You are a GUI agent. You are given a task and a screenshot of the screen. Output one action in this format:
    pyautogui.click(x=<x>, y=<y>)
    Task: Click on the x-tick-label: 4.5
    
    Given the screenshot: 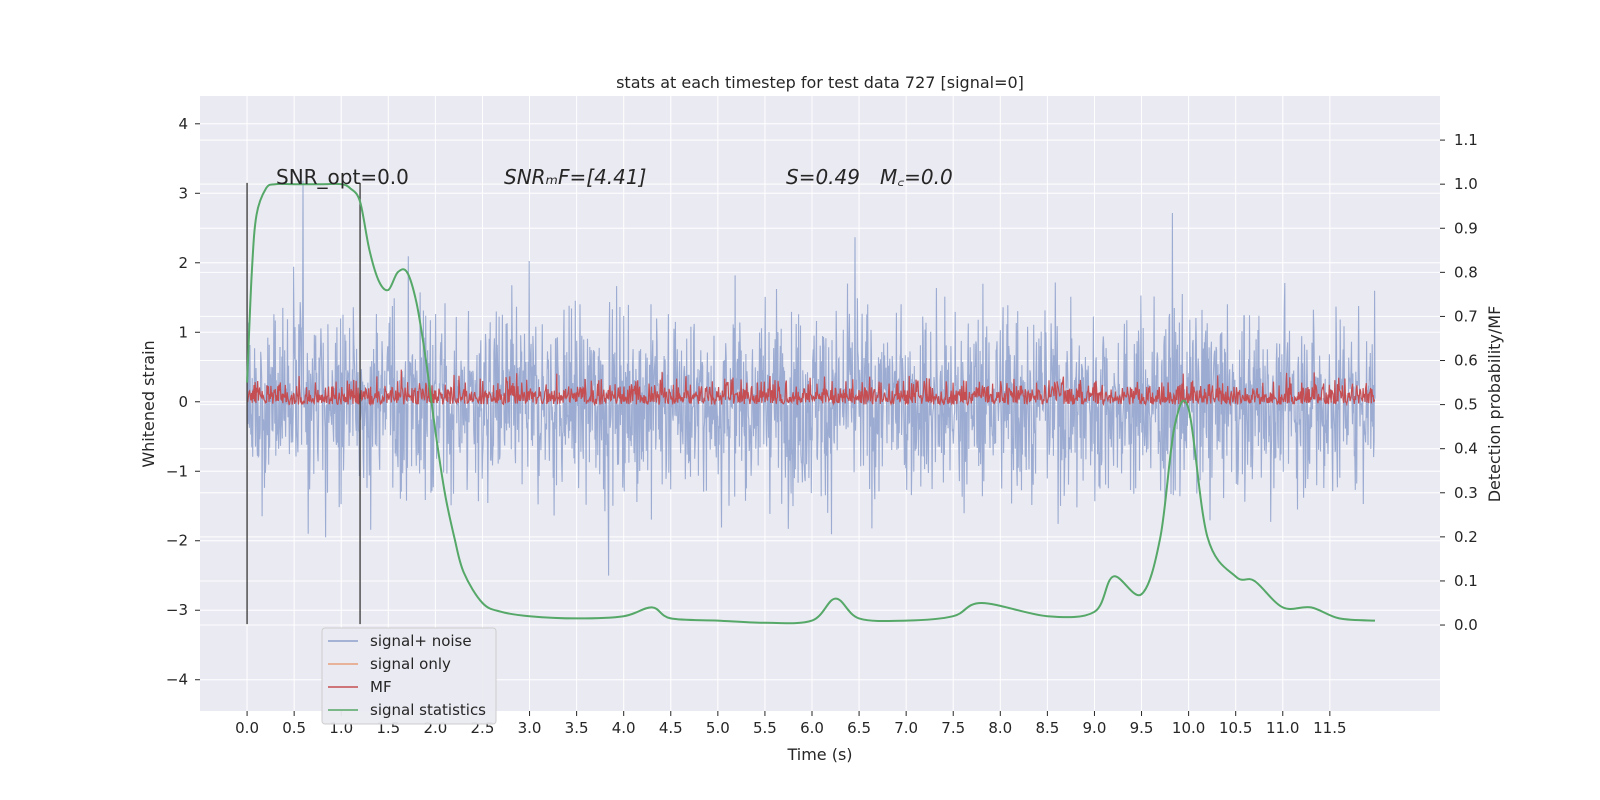 What is the action you would take?
    pyautogui.click(x=671, y=728)
    